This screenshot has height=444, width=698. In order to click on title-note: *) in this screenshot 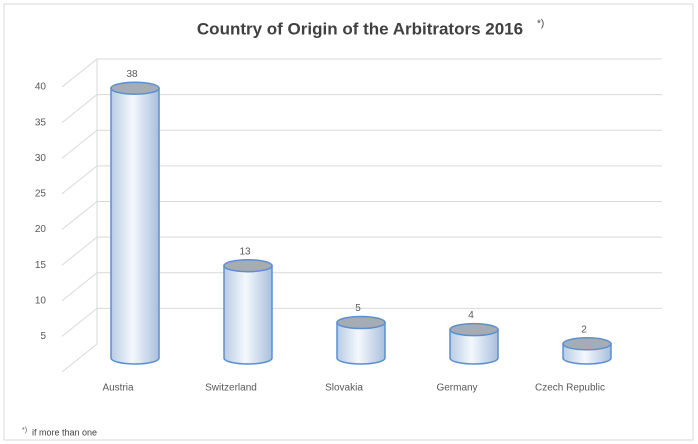, I will do `click(540, 24)`.